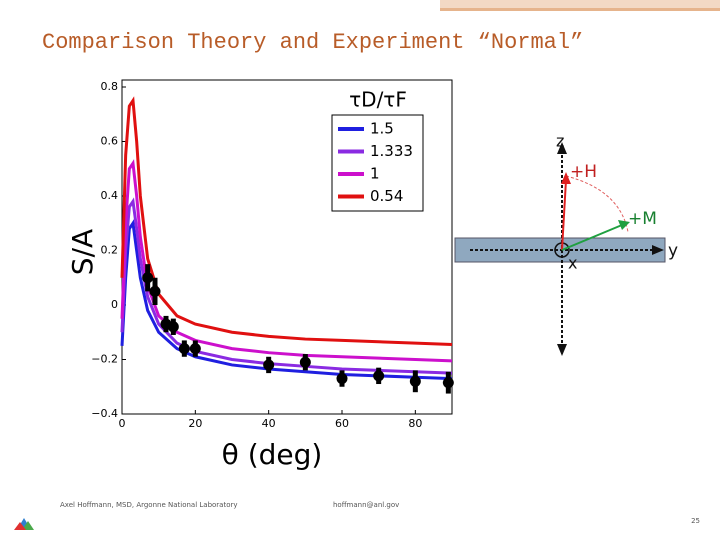 This screenshot has width=720, height=540. Describe the element at coordinates (391, 151) in the screenshot. I see `legend-label: 1.333` at that location.